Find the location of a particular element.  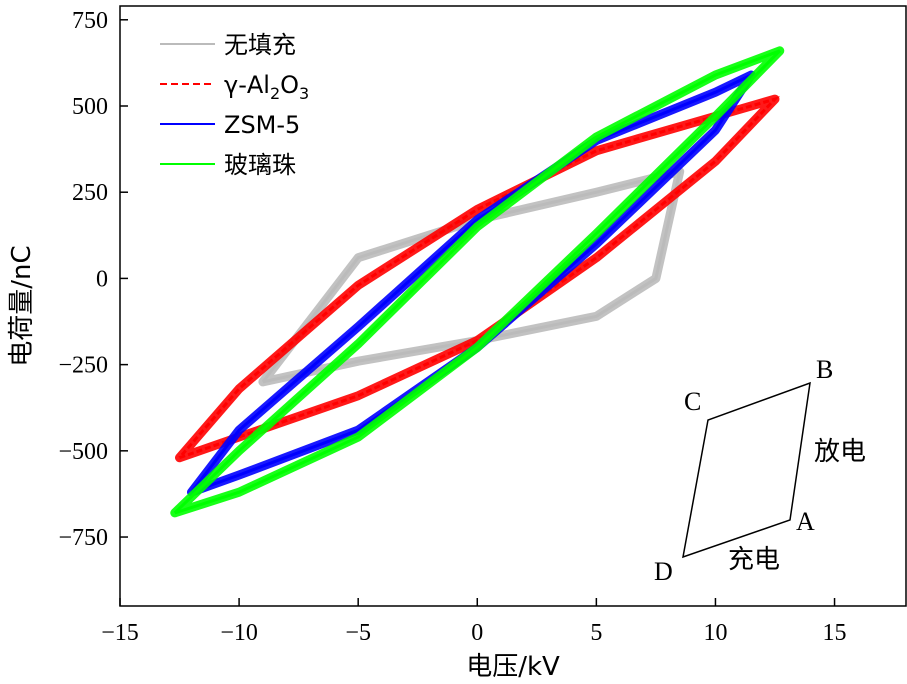

inset-label-d: D is located at coordinates (663, 571).